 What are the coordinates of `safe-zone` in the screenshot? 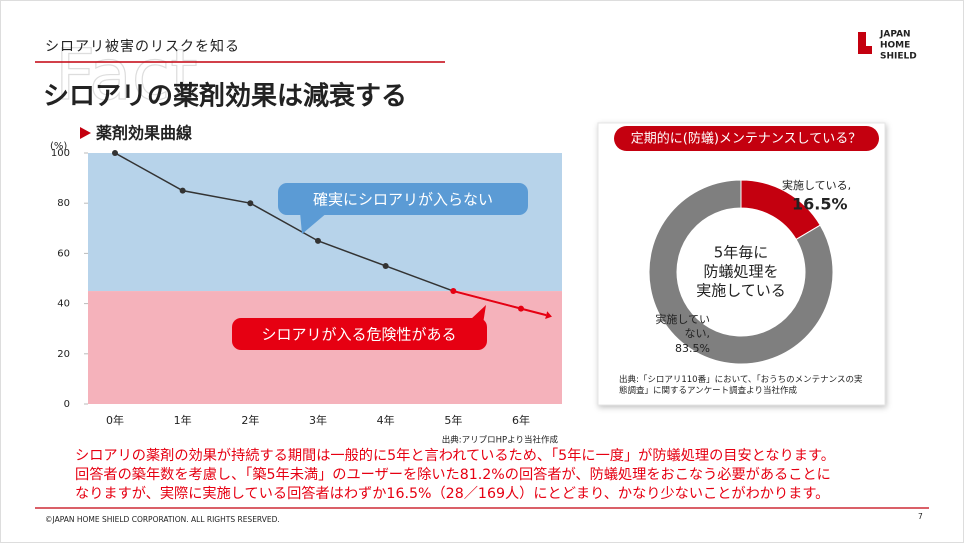 It's located at (325, 222).